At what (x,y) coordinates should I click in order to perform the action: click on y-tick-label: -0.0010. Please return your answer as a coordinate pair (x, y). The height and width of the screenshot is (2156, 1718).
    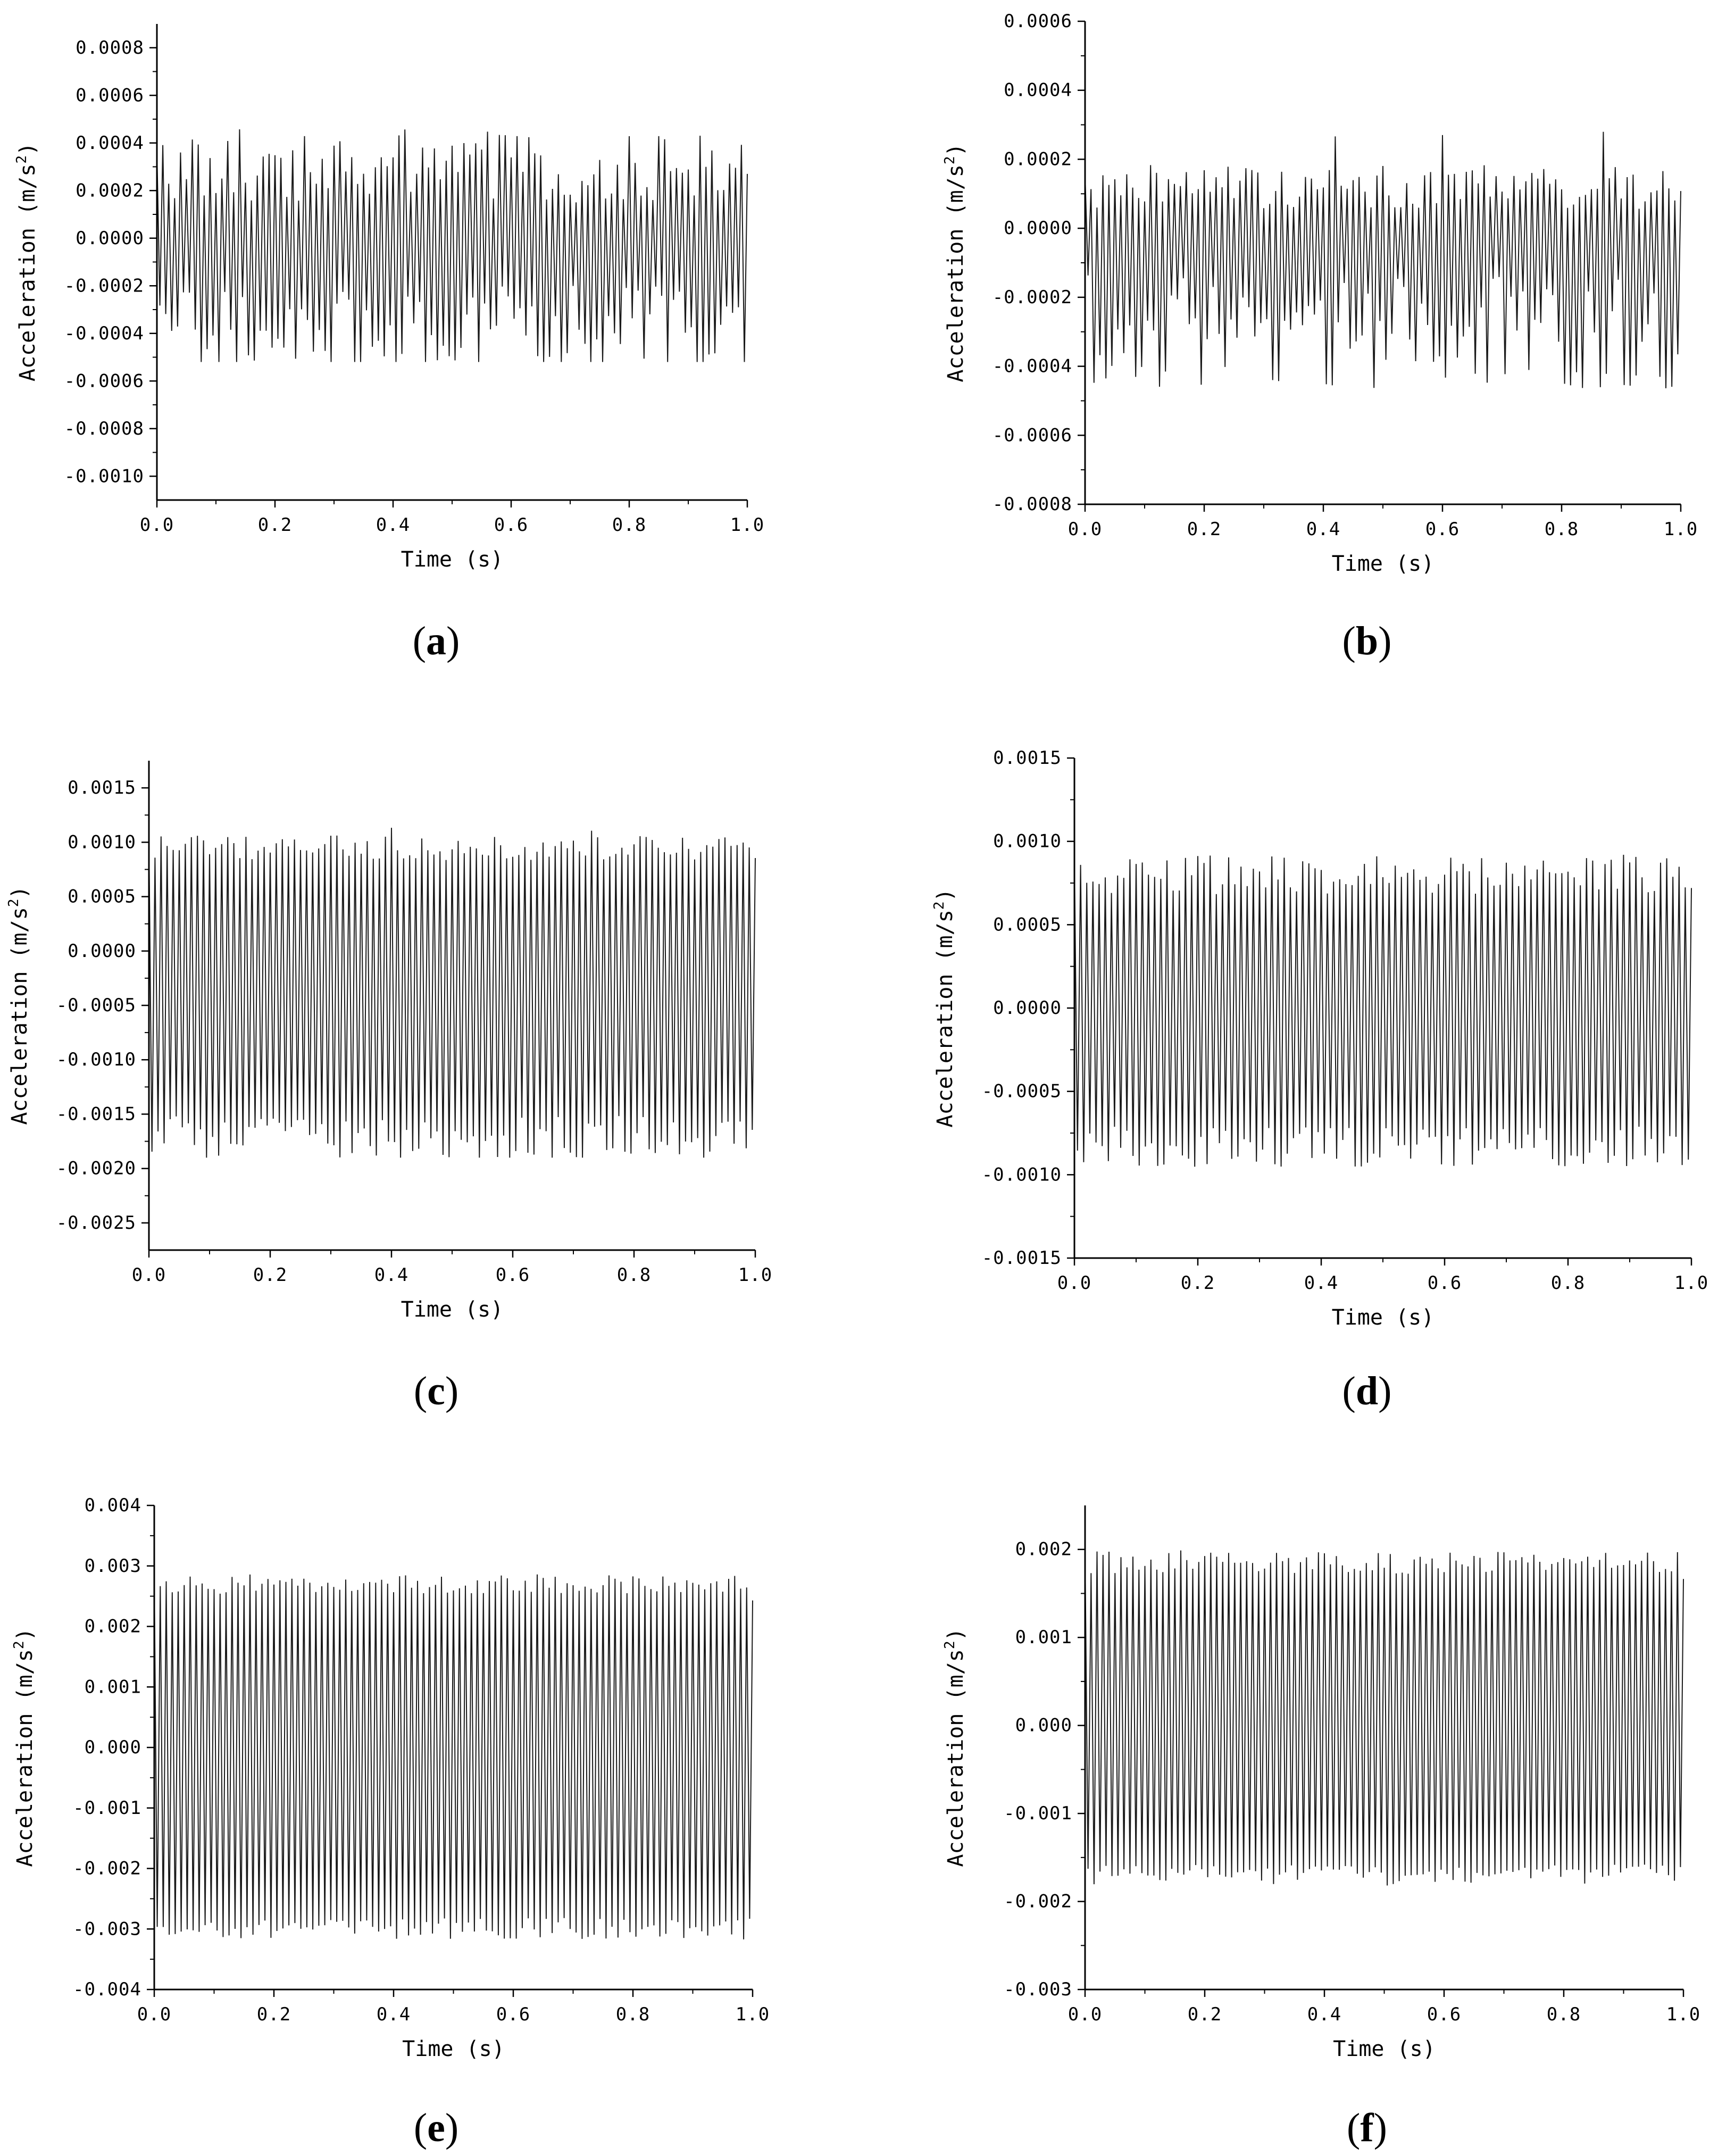
    Looking at the image, I should click on (96, 1059).